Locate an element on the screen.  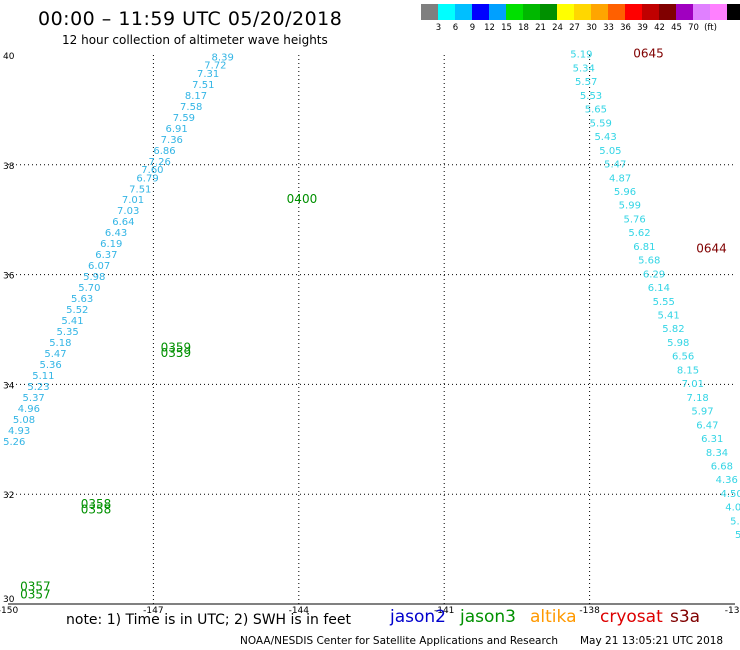
satellite-label-jason3: jason3 is located at coordinates (488, 617).